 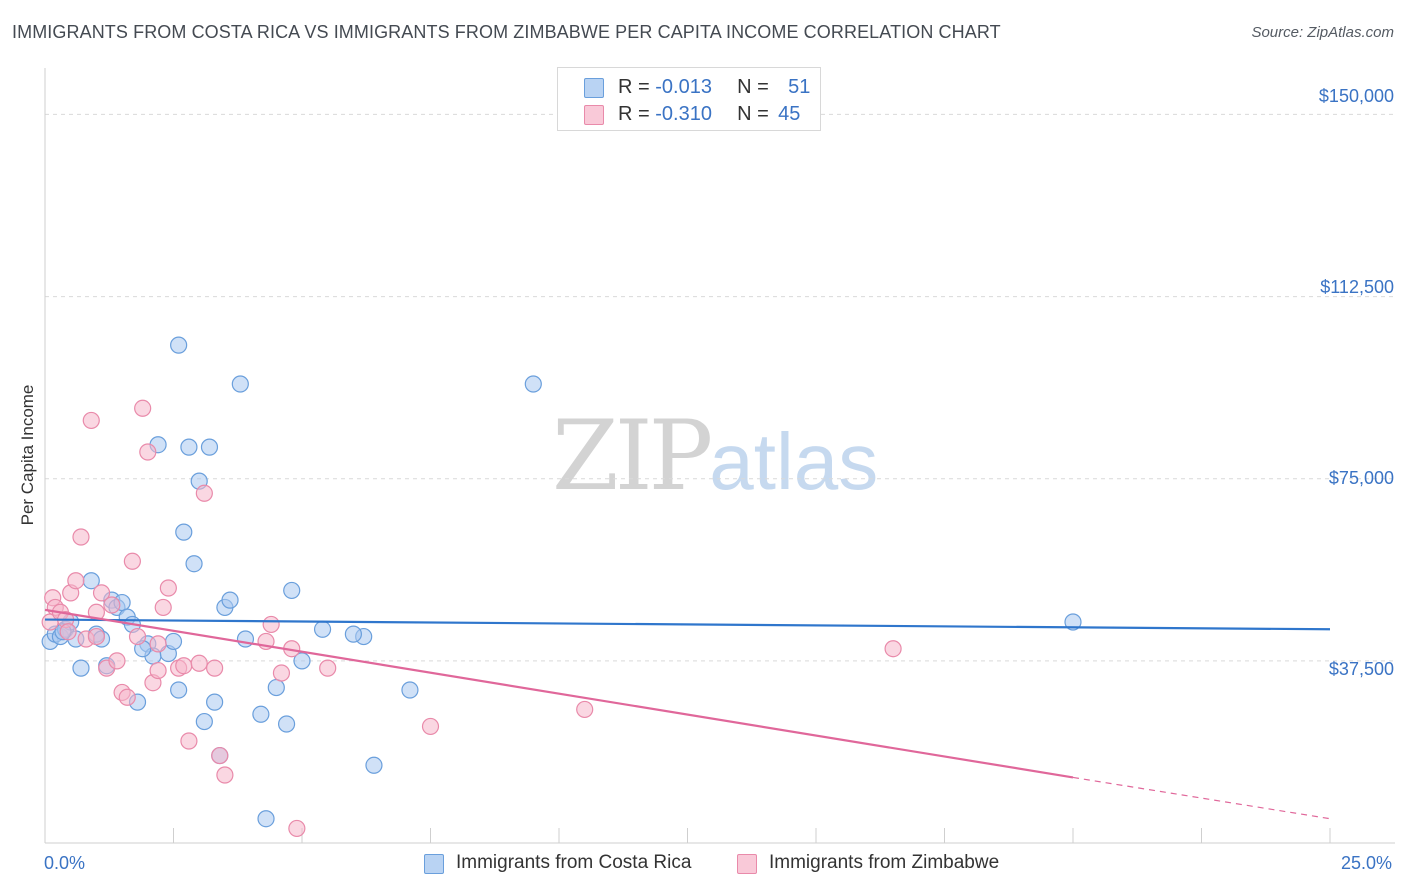 I want to click on zimbabwe-trend-line, so click(x=559, y=693).